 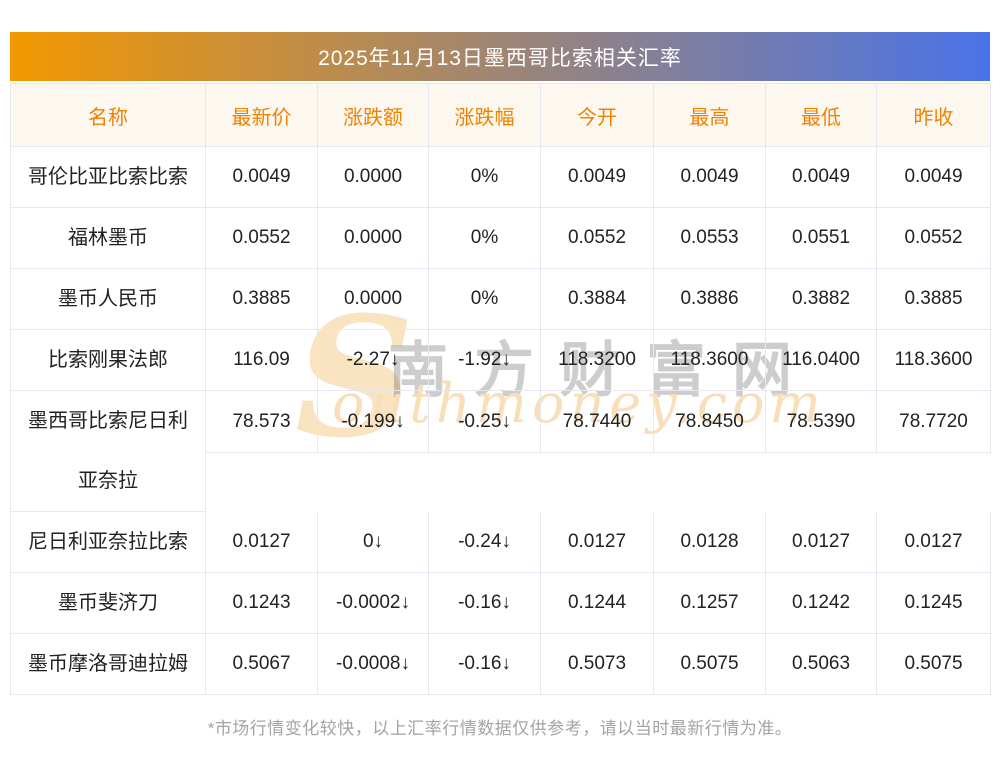 What do you see at coordinates (597, 603) in the screenshot?
I see `cell-open: 0.1244` at bounding box center [597, 603].